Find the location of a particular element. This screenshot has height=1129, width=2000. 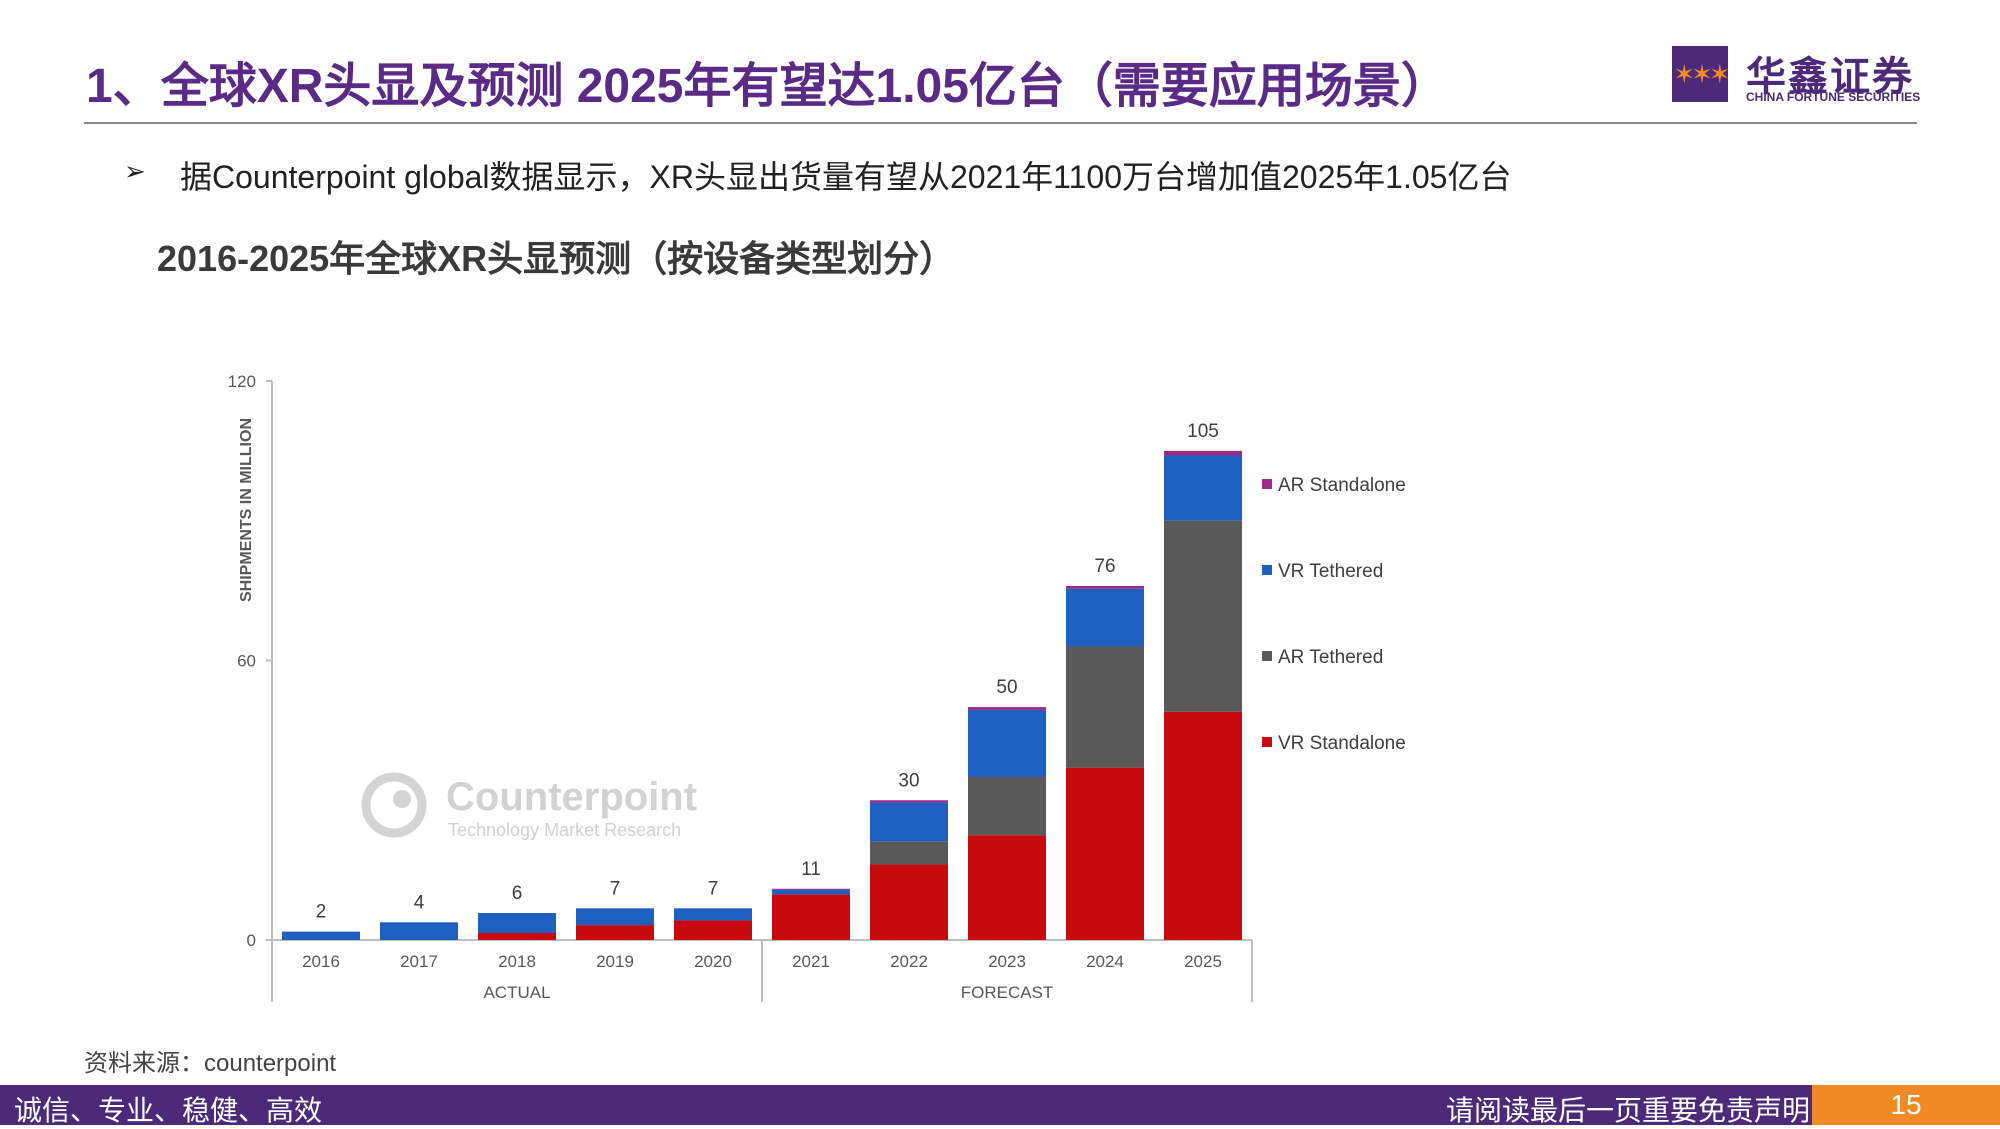

legend-label: AR Tethered is located at coordinates (1330, 657).